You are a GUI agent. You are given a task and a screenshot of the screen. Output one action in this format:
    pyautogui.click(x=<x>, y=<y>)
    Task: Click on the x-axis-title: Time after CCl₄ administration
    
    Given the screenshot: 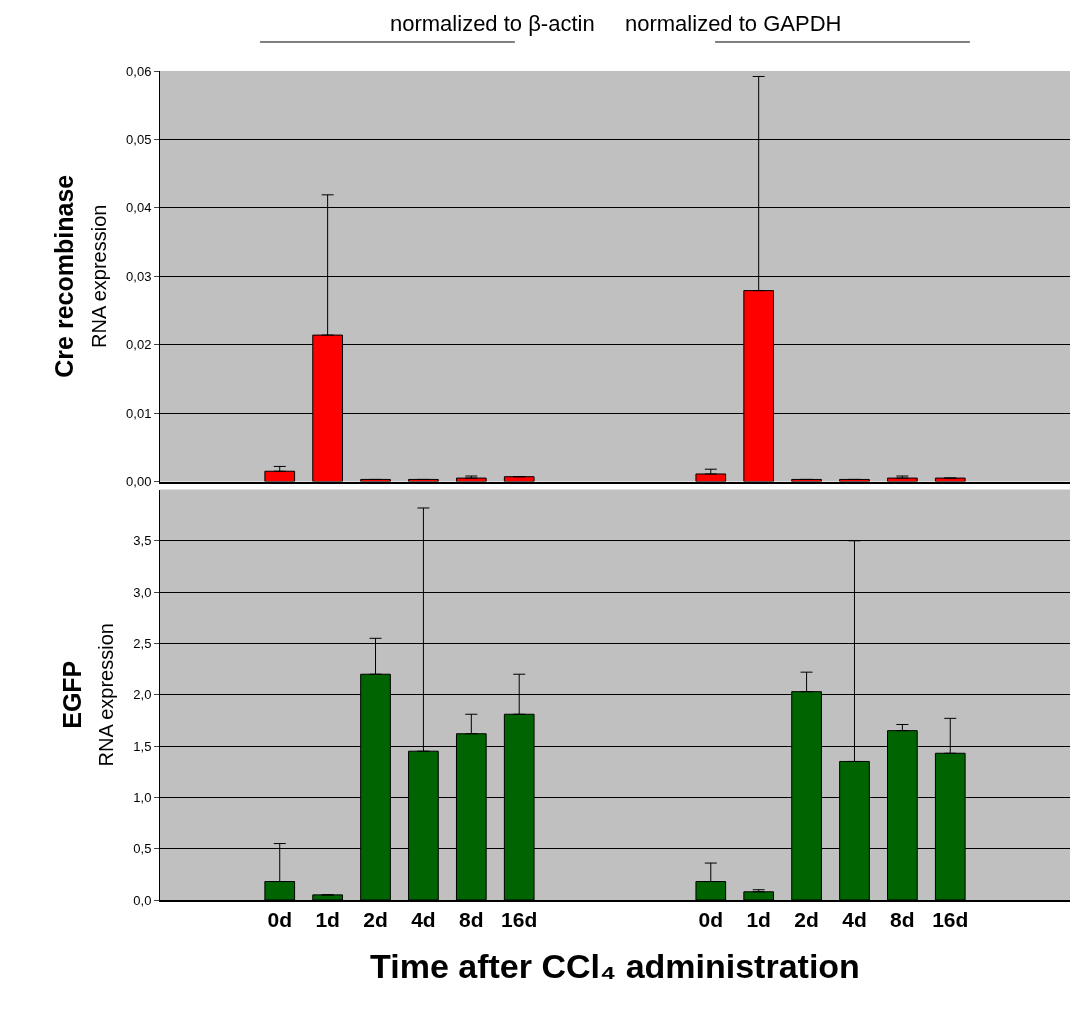 What is the action you would take?
    pyautogui.click(x=615, y=966)
    